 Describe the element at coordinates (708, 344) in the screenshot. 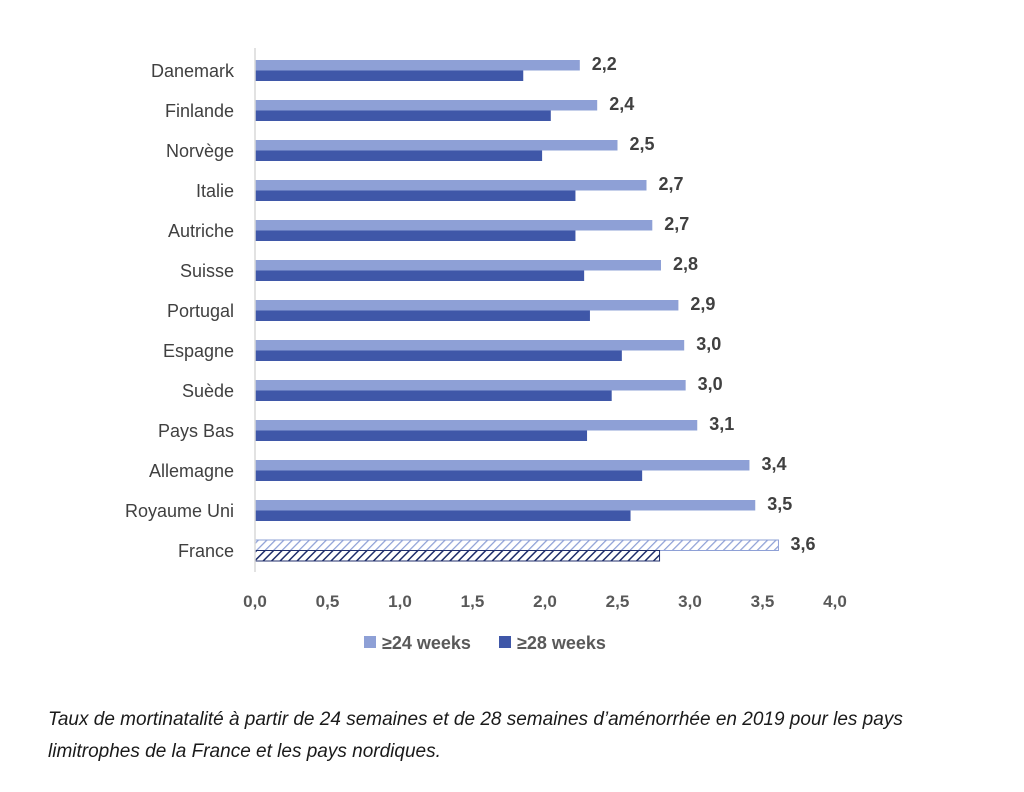

I see `data-label-espagne: 3,0` at that location.